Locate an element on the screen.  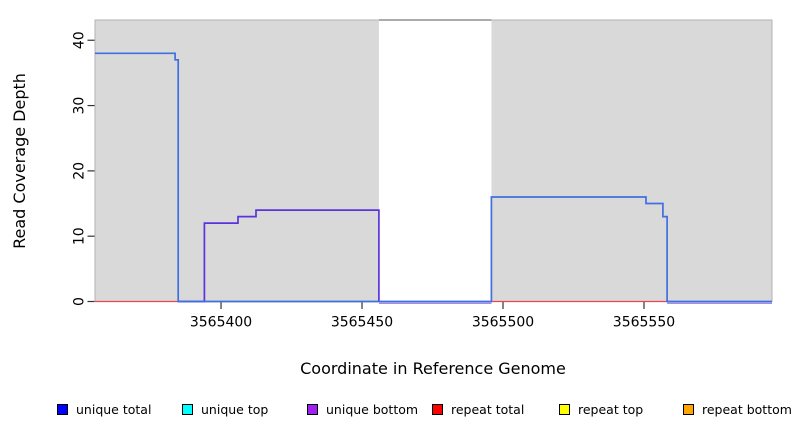
unique-bottom-swatch-icon is located at coordinates (312, 409).